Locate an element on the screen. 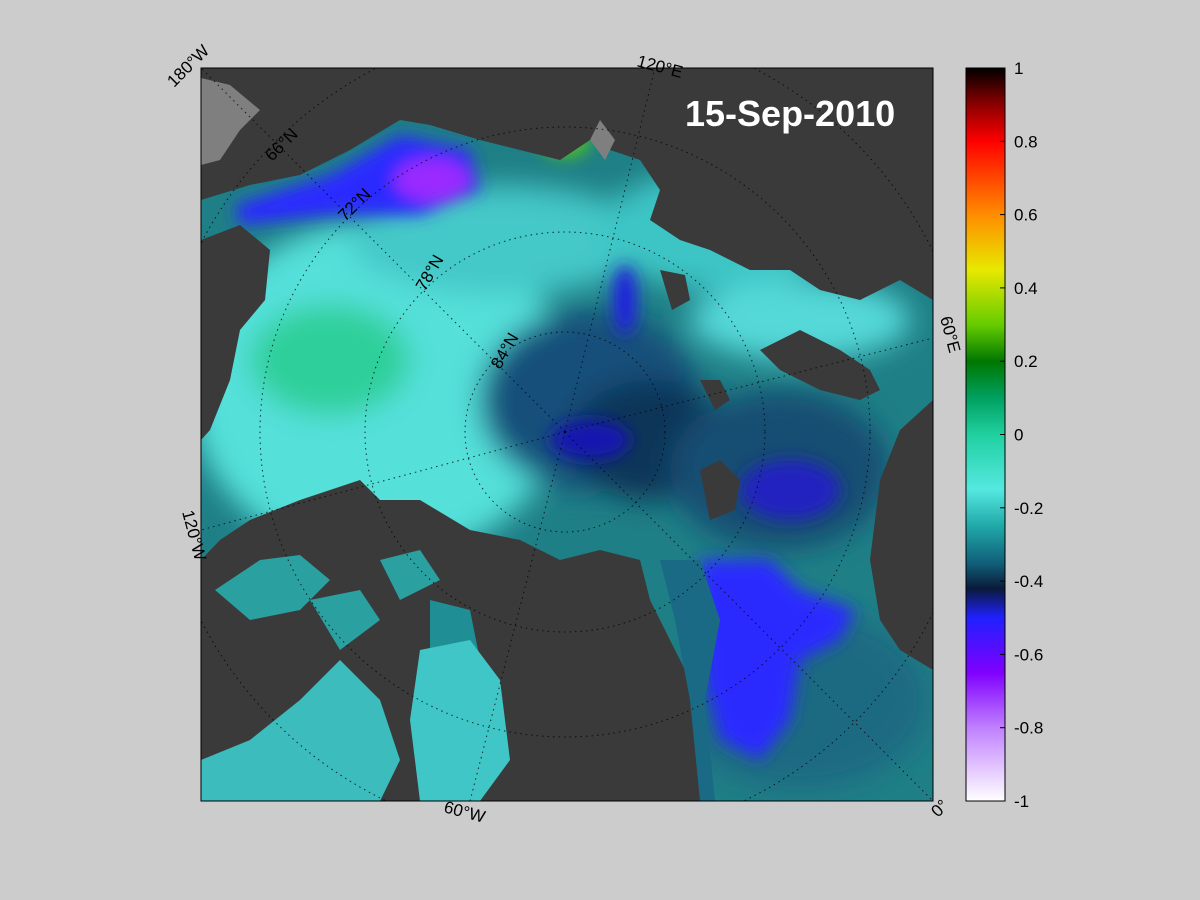  colorbar-tick-label: -1 is located at coordinates (1021, 801).